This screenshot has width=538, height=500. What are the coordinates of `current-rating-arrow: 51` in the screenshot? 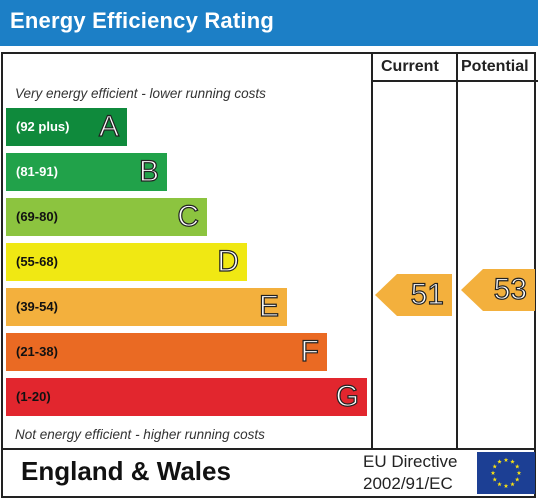 It's located at (413, 295).